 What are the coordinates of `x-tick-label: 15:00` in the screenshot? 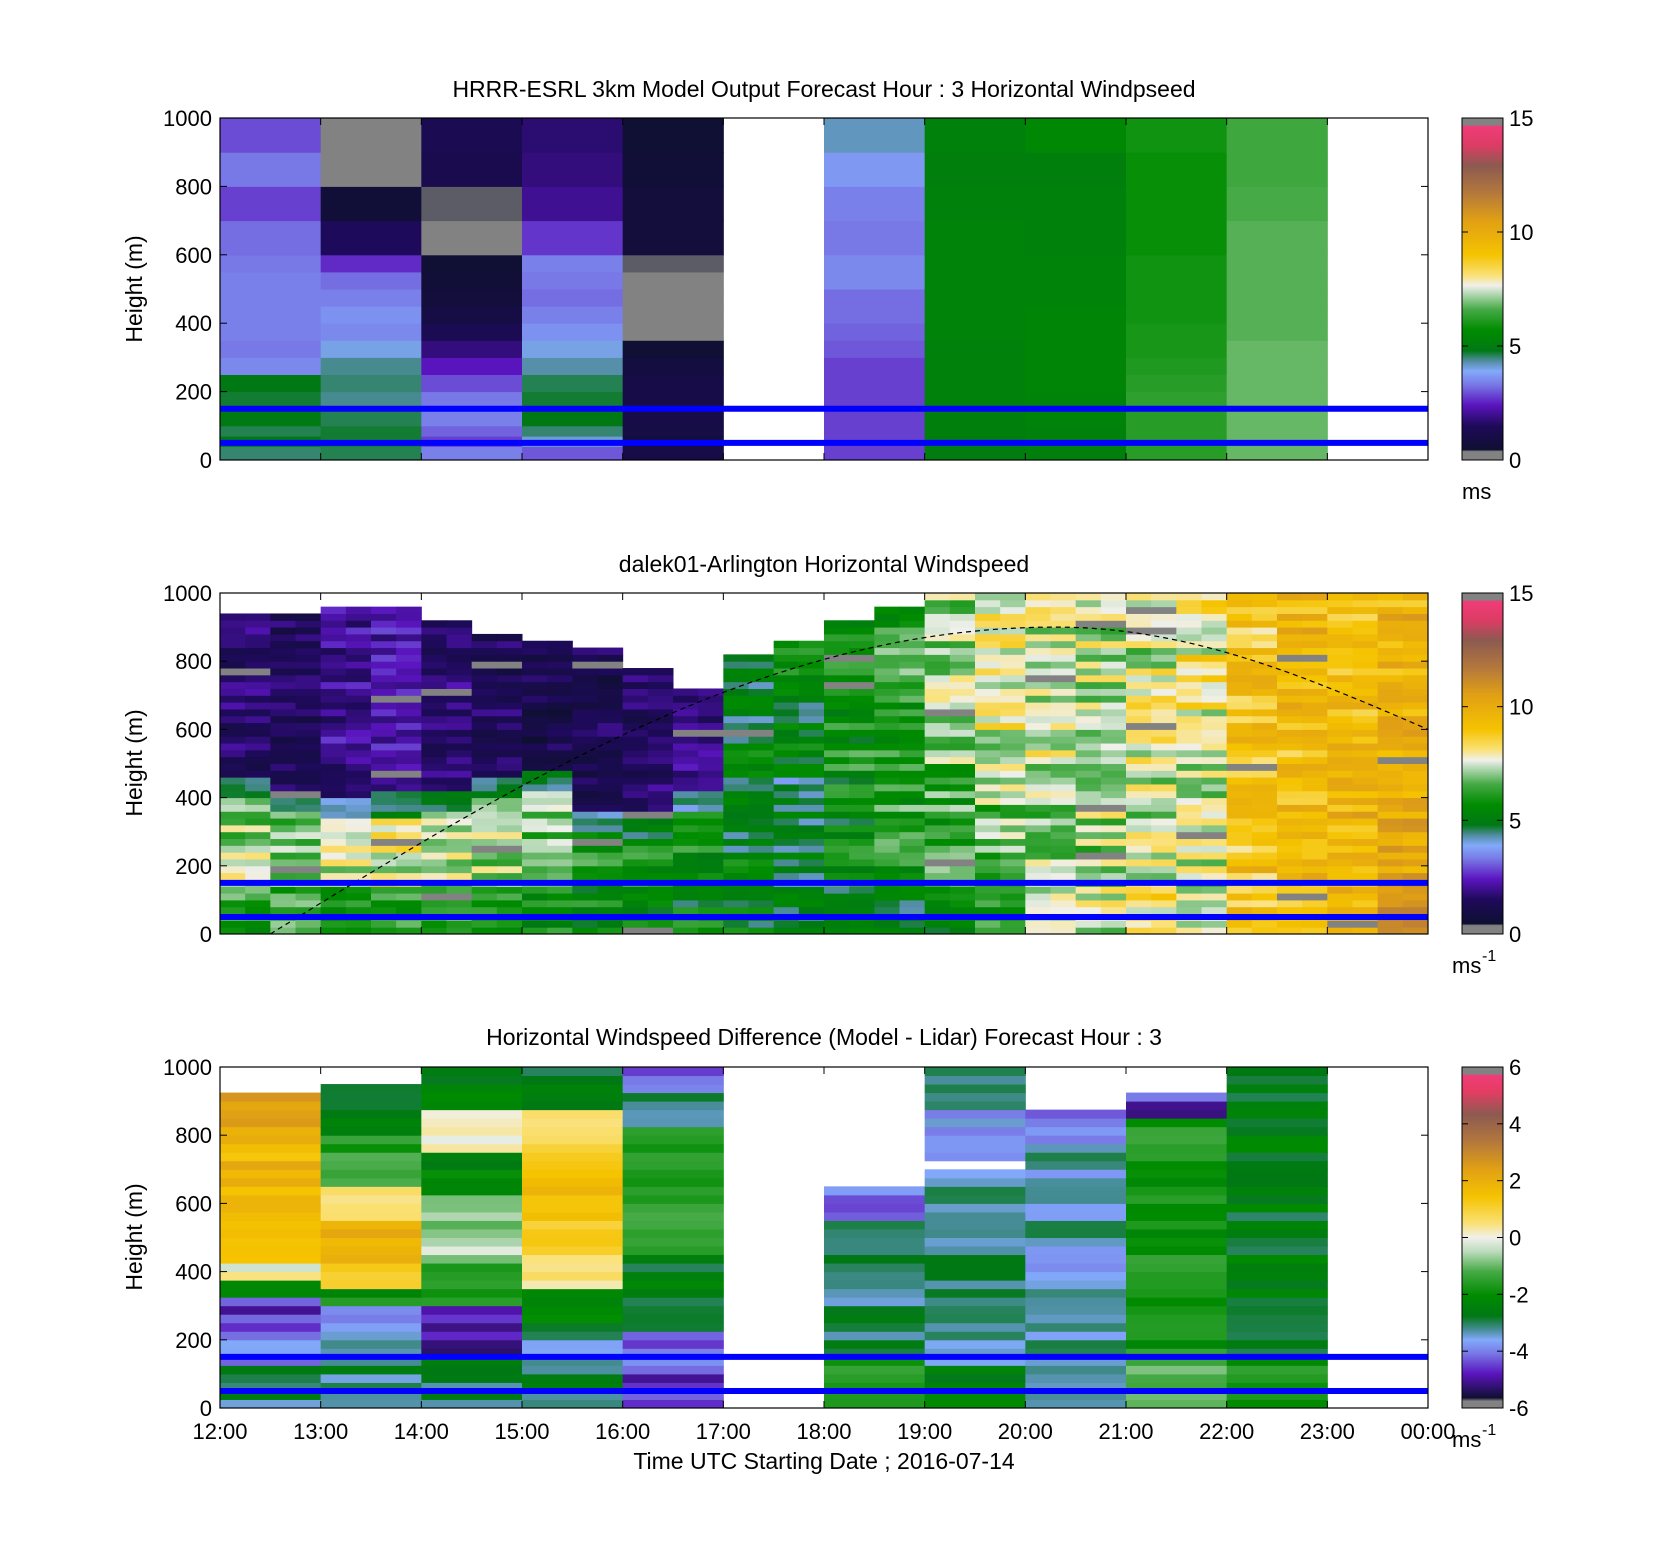 It's located at (521, 1431).